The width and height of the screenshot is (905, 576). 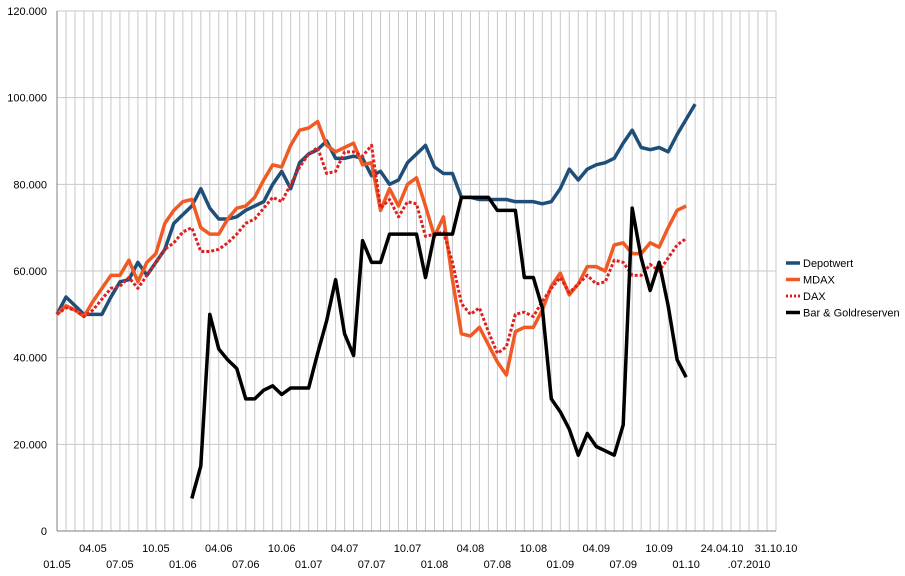 What do you see at coordinates (776, 549) in the screenshot?
I see `x-tick-label: 31.10.10` at bounding box center [776, 549].